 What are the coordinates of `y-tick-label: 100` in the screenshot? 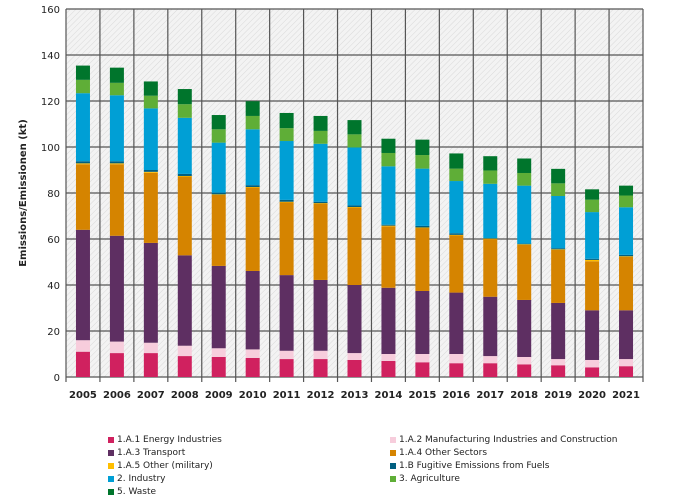 It's located at (50, 148).